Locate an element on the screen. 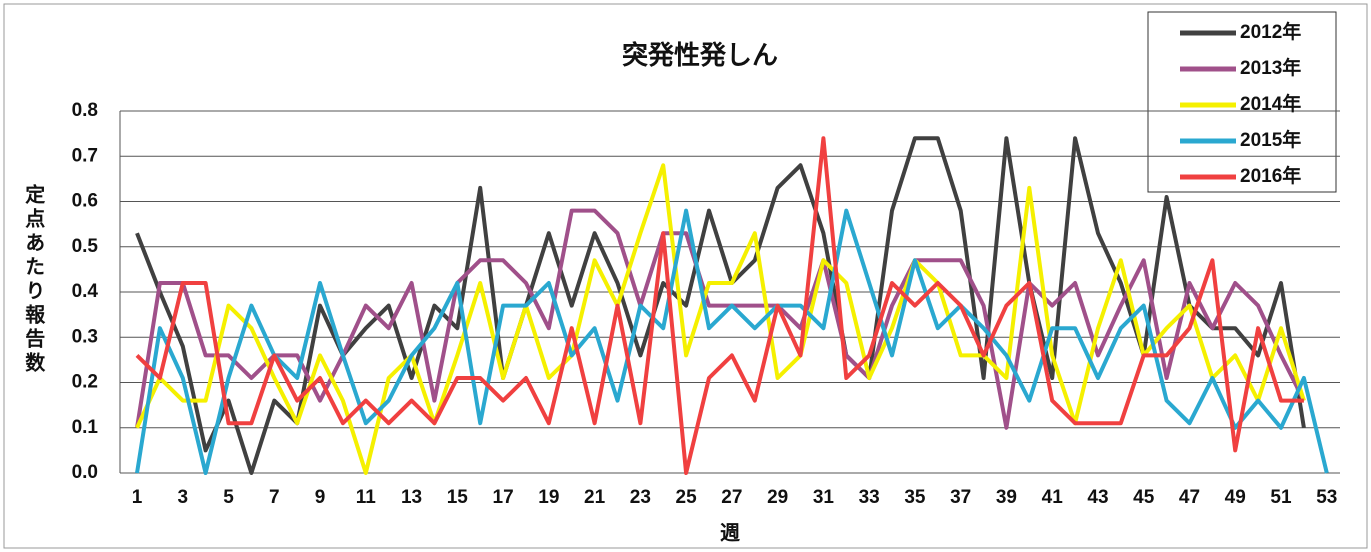  chart-title: 突発性発しん is located at coordinates (700, 55).